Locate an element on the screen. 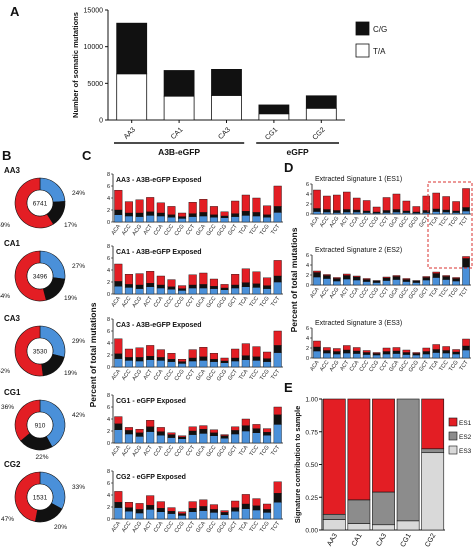 This screenshot has width=474, height=548. bar-ACG-black is located at coordinates (337, 280).